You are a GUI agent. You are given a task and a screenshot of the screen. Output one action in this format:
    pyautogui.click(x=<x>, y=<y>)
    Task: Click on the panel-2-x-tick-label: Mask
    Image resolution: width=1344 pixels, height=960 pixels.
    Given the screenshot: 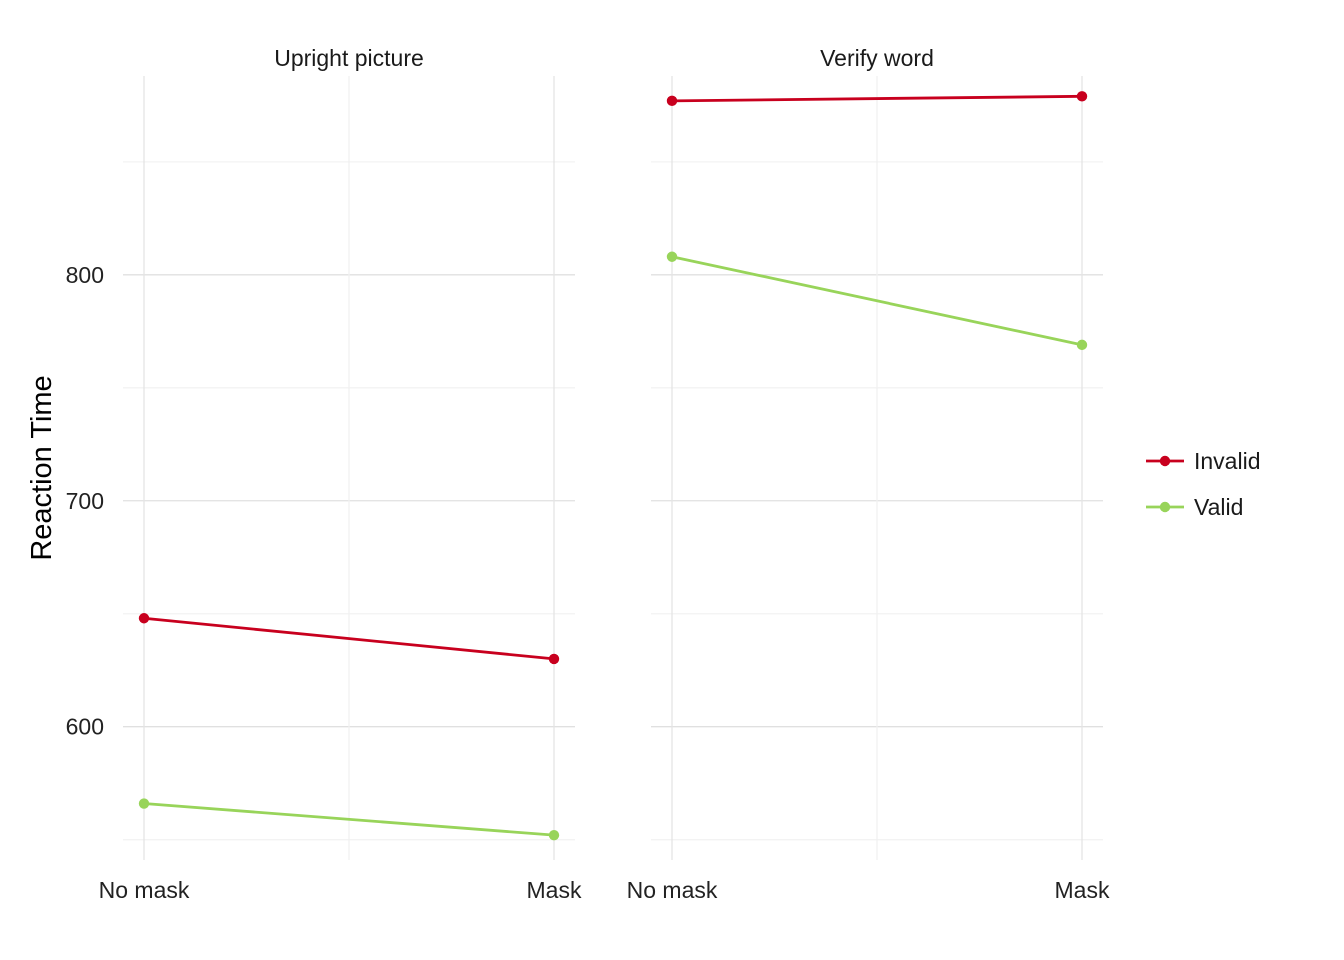 What is the action you would take?
    pyautogui.click(x=1082, y=890)
    